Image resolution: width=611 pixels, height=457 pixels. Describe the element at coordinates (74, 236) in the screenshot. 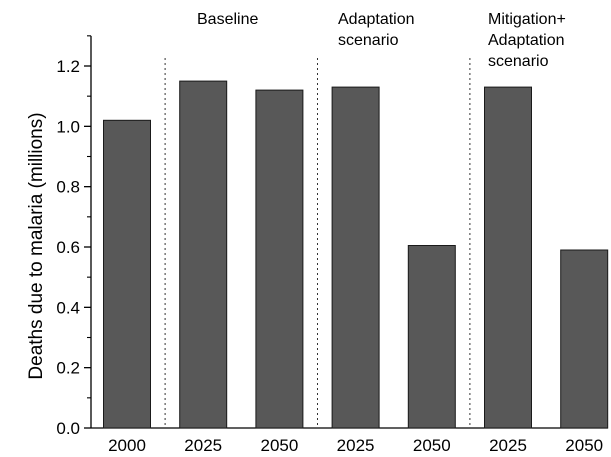

I see `y-axis: 0.0 0.2 0.4 0.6 0.8 1.0 1.2` at that location.